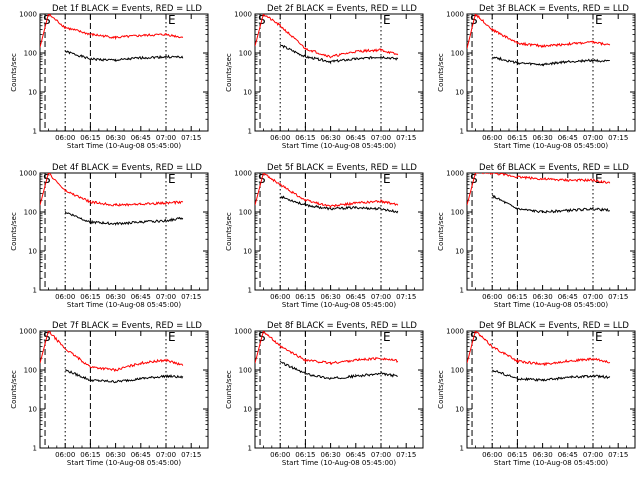 This screenshot has height=480, width=640. I want to click on chart-title: Det 6f BLACK = Events, RED = LLD, so click(554, 168).